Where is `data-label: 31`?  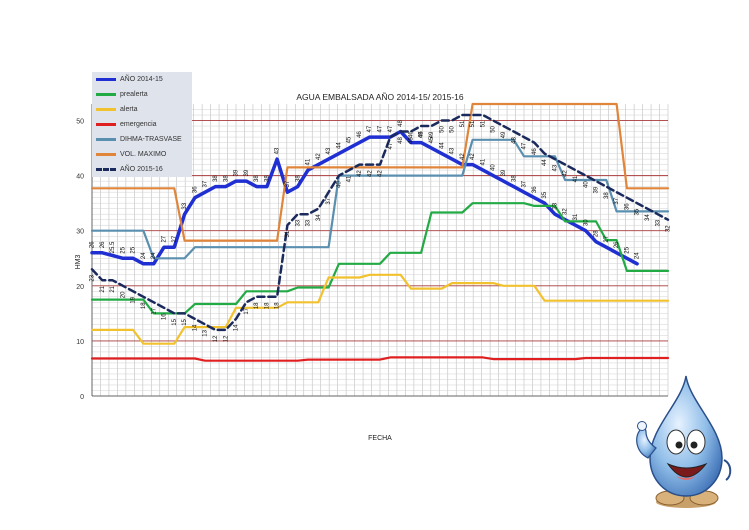
data-label: 31 is located at coordinates (288, 233).